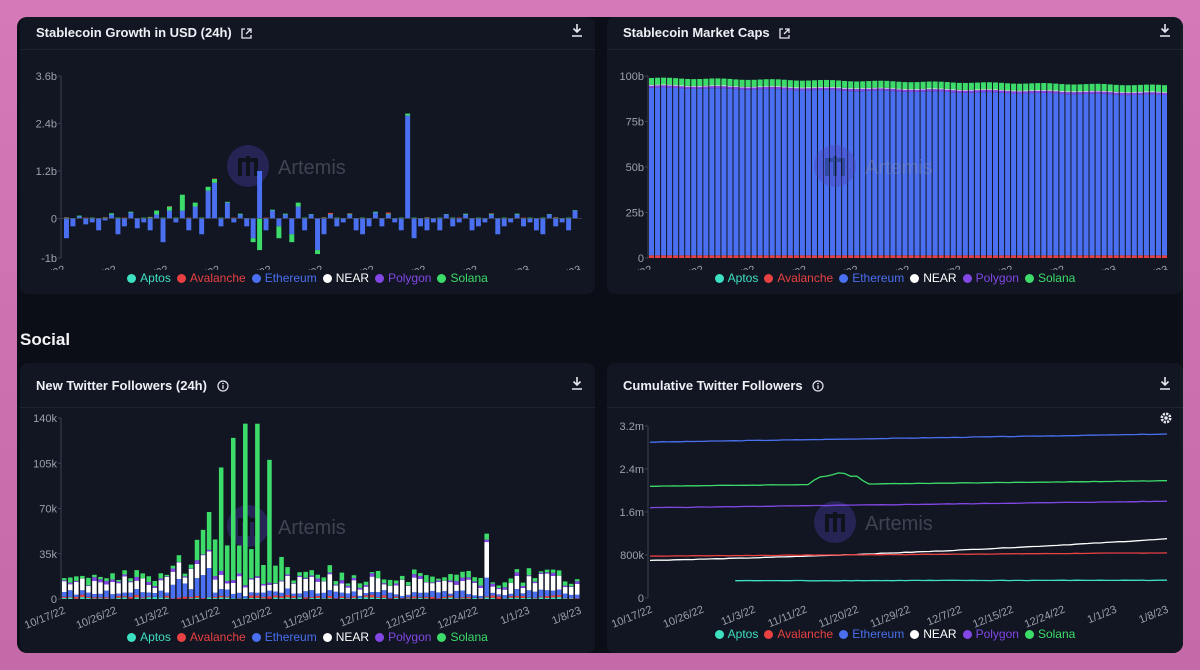 Image resolution: width=1200 pixels, height=670 pixels. I want to click on section-title-social: Social, so click(45, 339).